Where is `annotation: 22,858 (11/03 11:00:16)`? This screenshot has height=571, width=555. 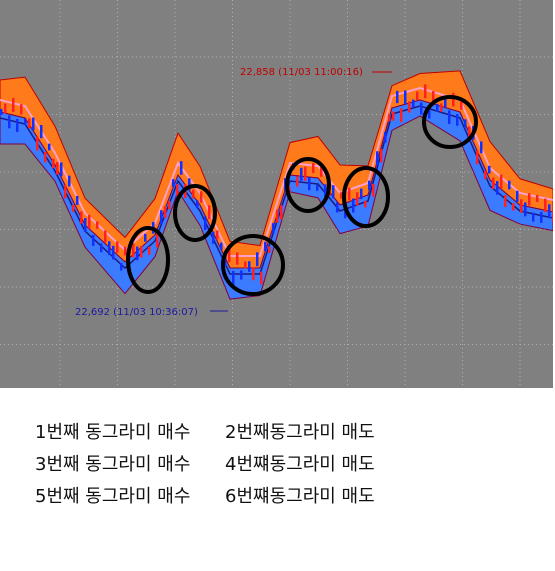
annotation: 22,858 (11/03 11:00:16) is located at coordinates (301, 72).